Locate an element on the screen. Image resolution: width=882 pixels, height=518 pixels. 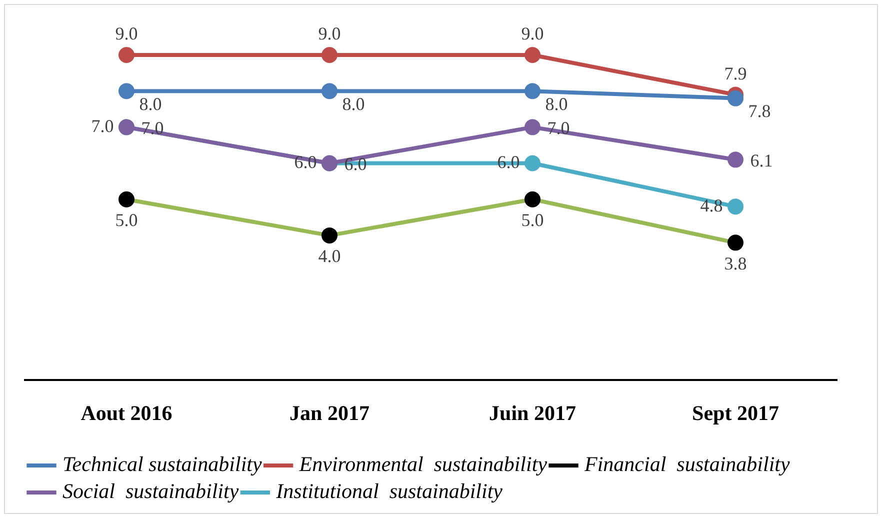
data-label: 4.0 is located at coordinates (329, 256).